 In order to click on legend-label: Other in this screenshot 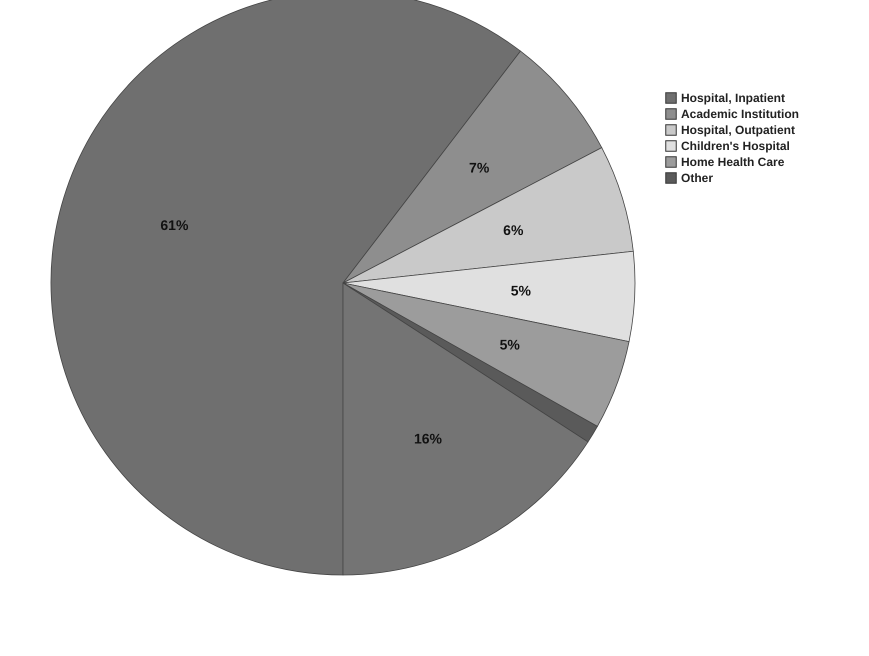, I will do `click(697, 178)`.